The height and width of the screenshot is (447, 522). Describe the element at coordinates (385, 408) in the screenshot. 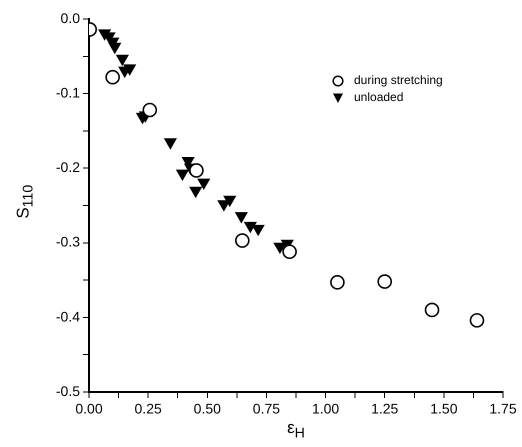

I see `x-tick-label: 1.25` at that location.